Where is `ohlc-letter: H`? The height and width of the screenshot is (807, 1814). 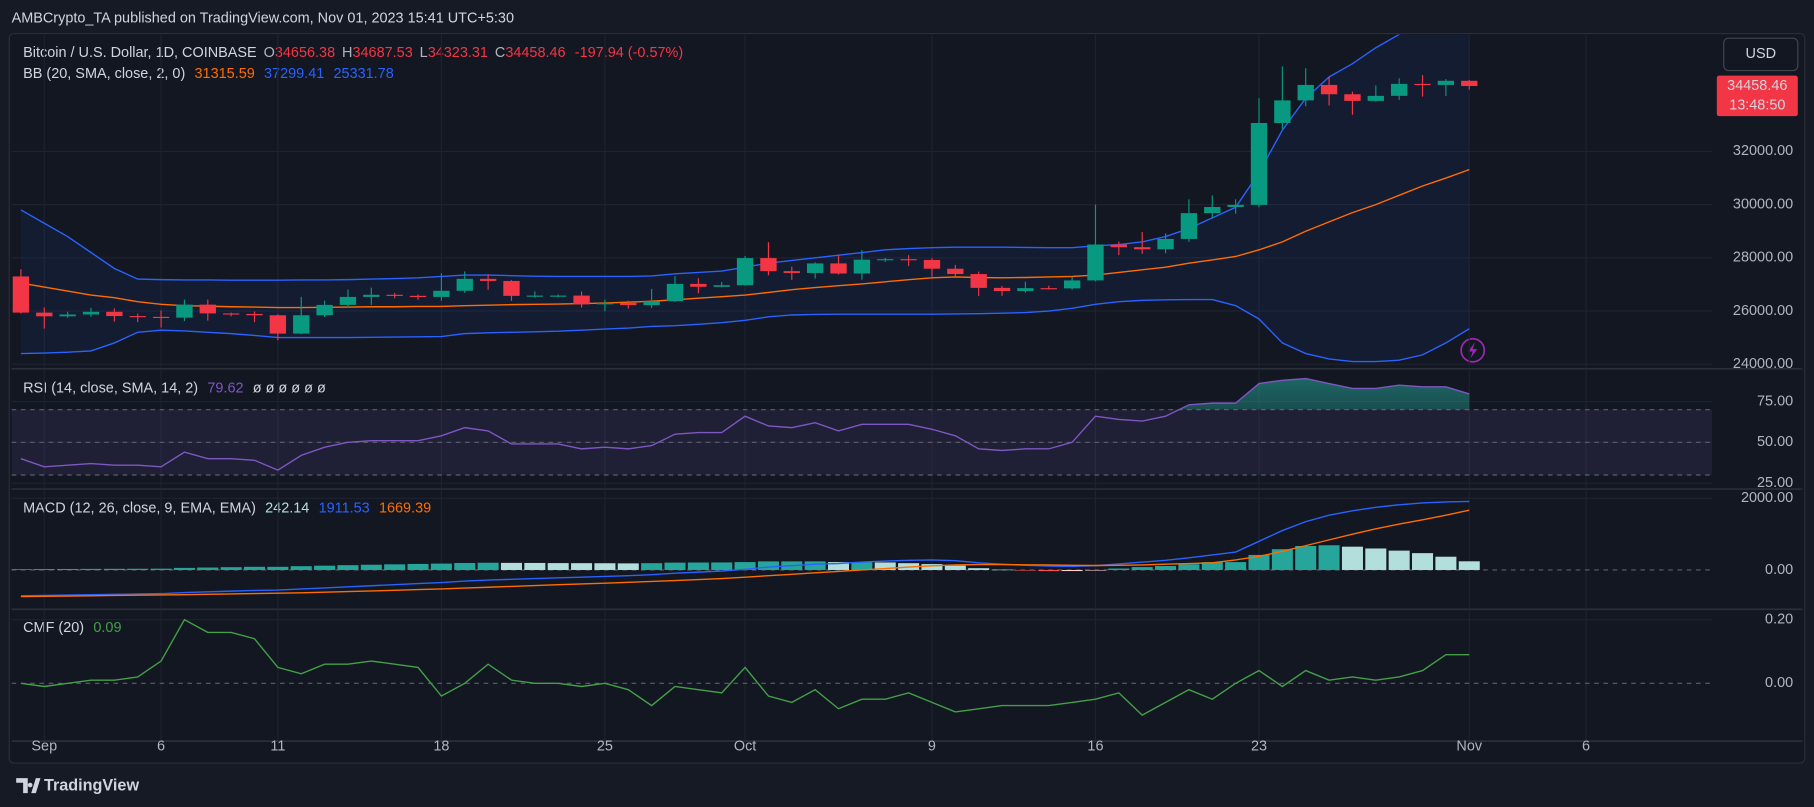 ohlc-letter: H is located at coordinates (347, 53).